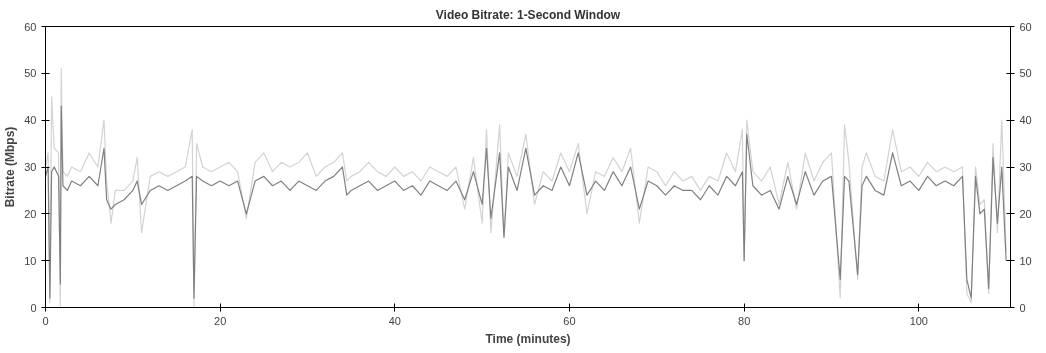 Image resolution: width=1046 pixels, height=353 pixels. I want to click on y-tick-label: 50, so click(30, 73).